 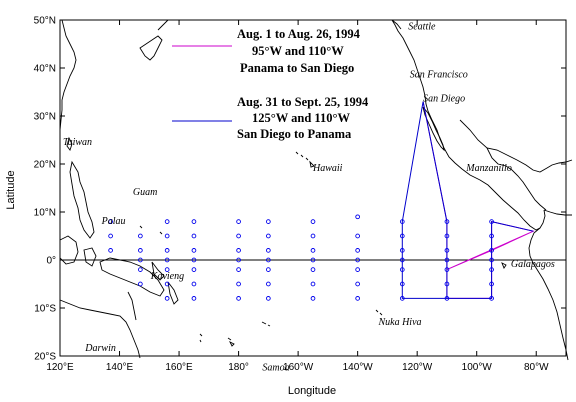 I want to click on taiwan-island, so click(x=69, y=143).